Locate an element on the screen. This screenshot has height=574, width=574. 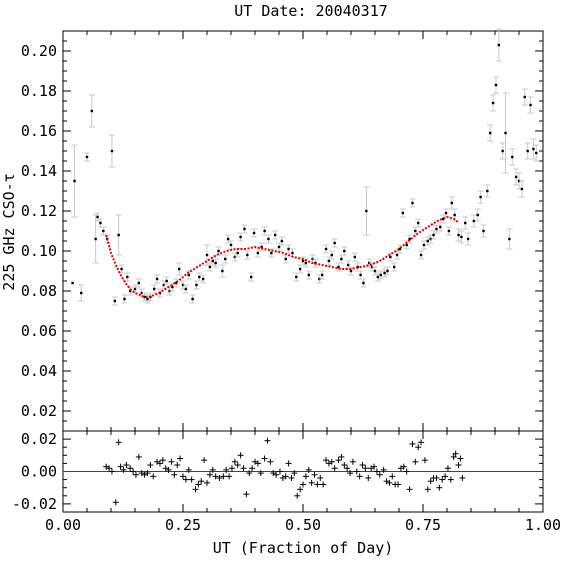
x-tick-label: 0.50 is located at coordinates (303, 525).